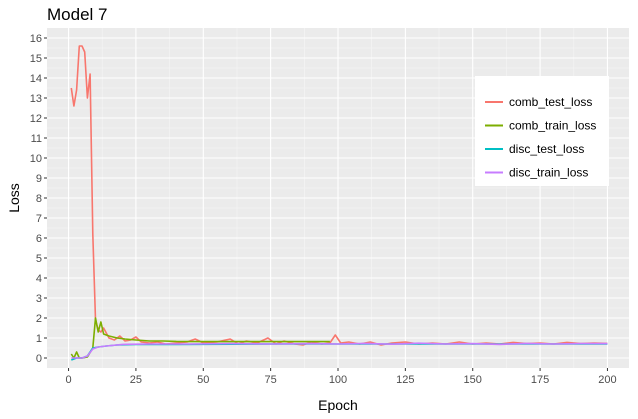 The width and height of the screenshot is (638, 419). What do you see at coordinates (339, 350) in the screenshot?
I see `series-line-disc-train-loss` at bounding box center [339, 350].